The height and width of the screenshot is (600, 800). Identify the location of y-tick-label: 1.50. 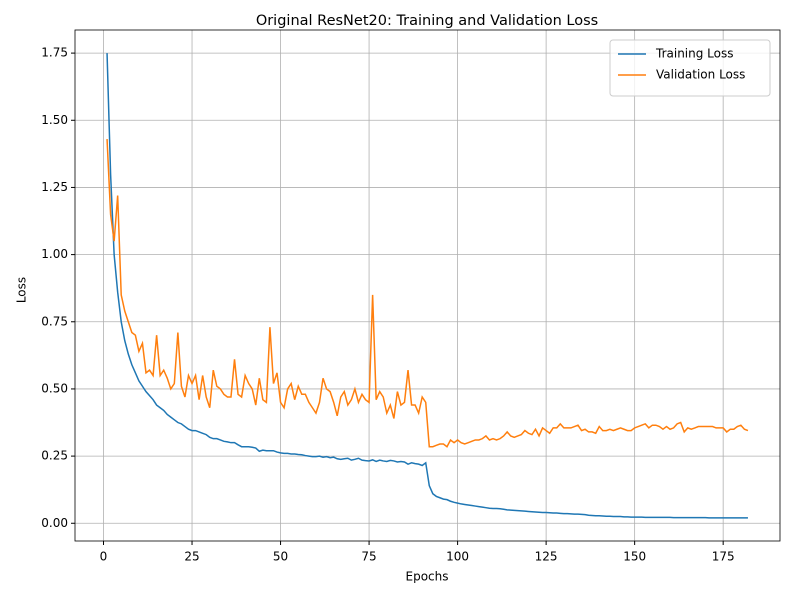
(54, 120).